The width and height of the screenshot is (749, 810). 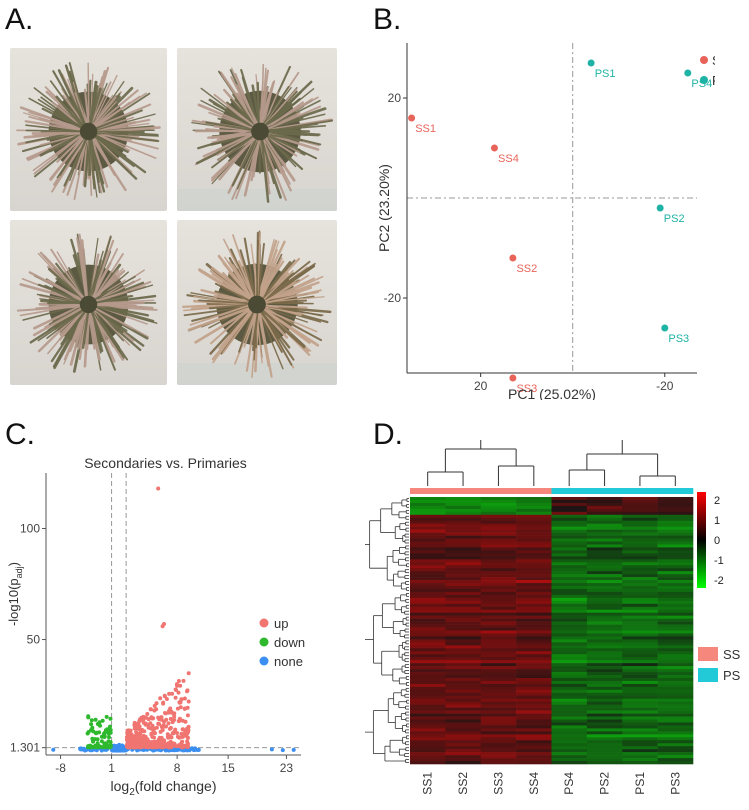 I want to click on volcano-xlabel-subscript: 2, so click(x=132, y=792).